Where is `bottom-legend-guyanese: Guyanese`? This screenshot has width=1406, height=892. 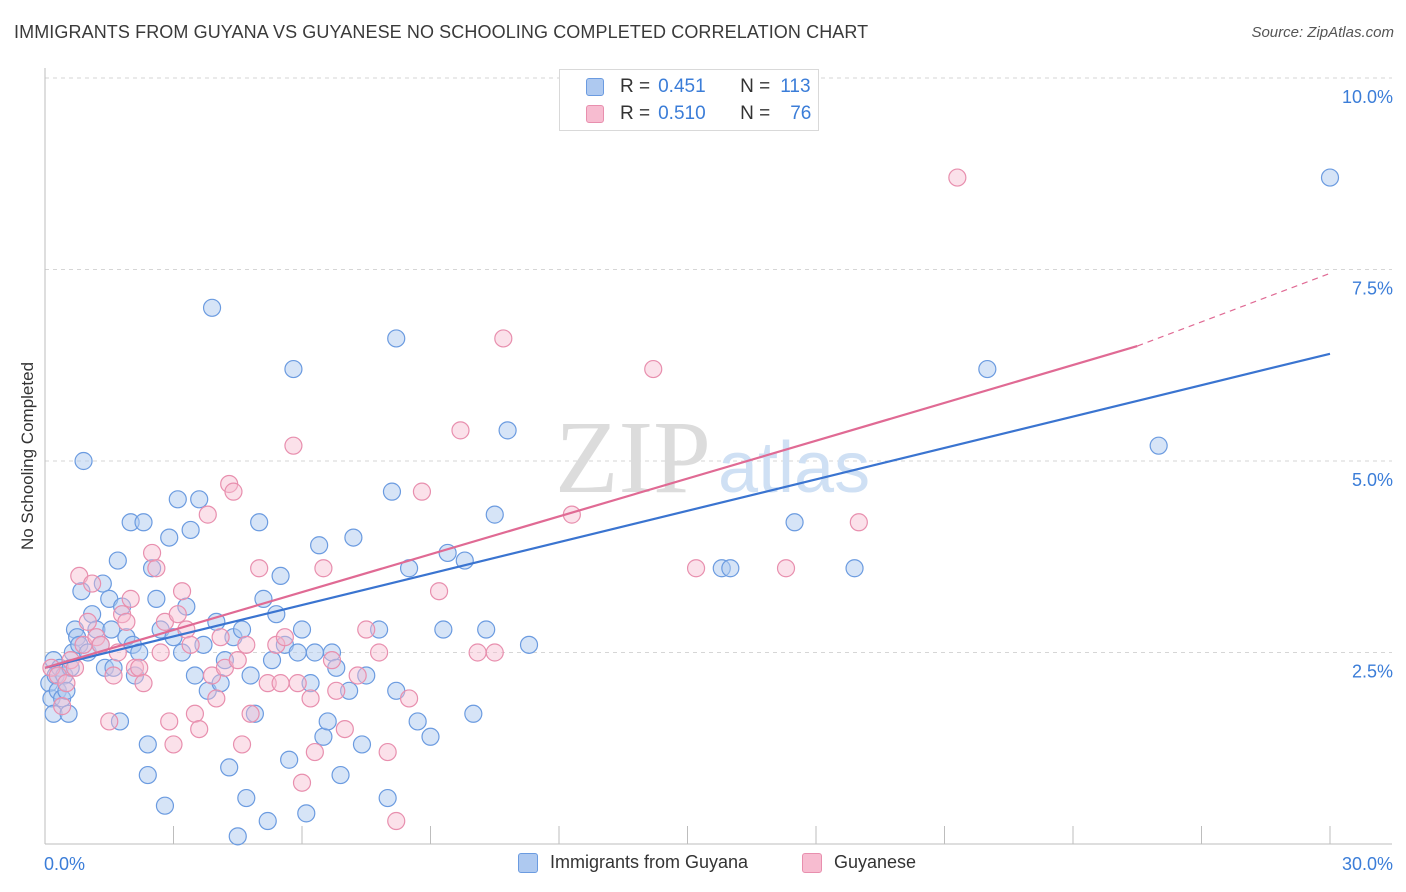
bottom-legend-guyanese: Guyanese is located at coordinates (859, 862).